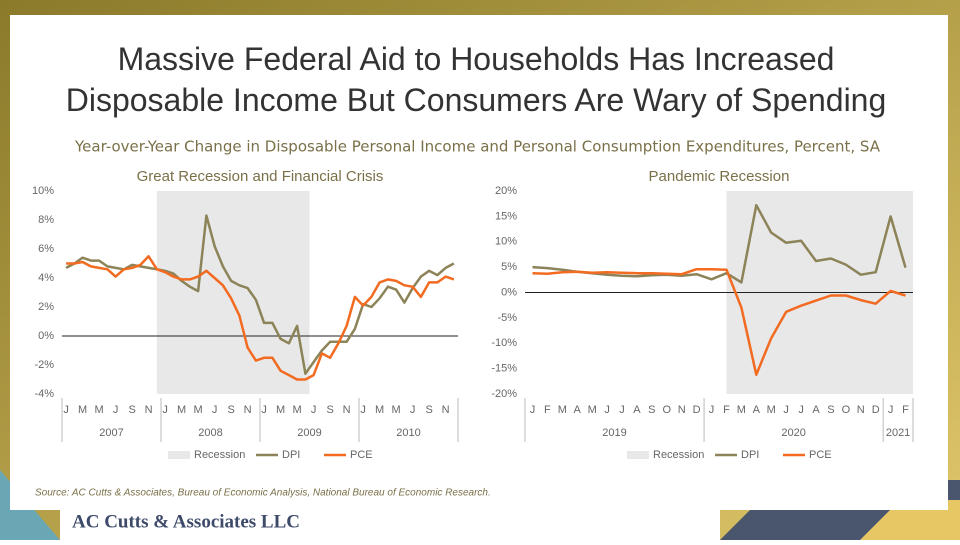 This screenshot has height=545, width=960. I want to click on y-tick-label: 6%, so click(46, 249).